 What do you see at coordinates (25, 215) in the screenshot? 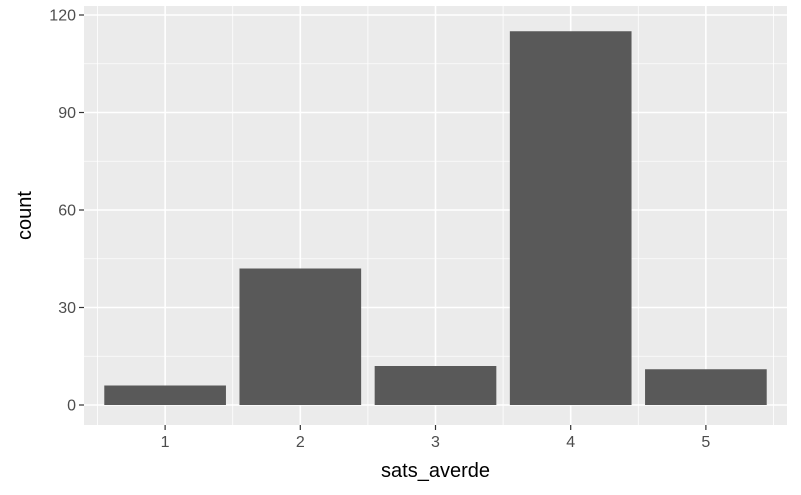
I see `y-axis-title: count` at bounding box center [25, 215].